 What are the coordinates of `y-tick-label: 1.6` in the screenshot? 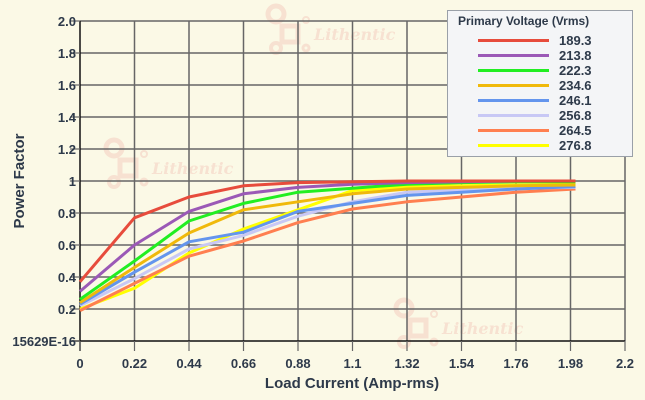 It's located at (67, 85).